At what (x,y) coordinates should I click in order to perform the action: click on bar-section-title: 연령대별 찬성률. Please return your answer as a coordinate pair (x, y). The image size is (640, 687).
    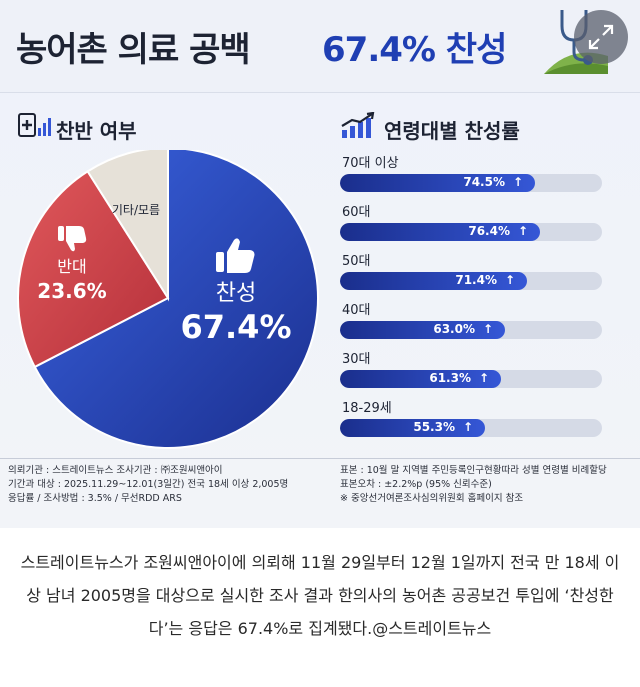
    Looking at the image, I should click on (452, 131).